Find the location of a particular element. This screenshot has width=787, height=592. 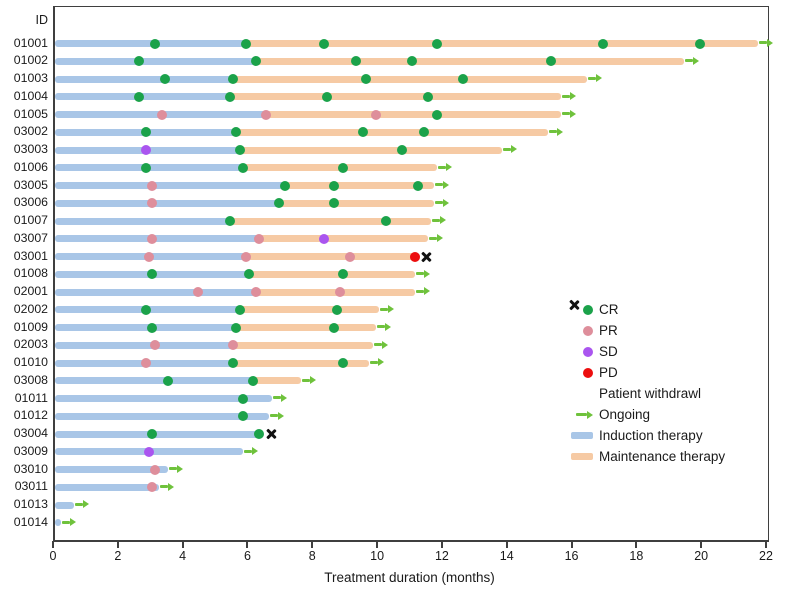

patient-id-label: 03004 is located at coordinates (30, 433).